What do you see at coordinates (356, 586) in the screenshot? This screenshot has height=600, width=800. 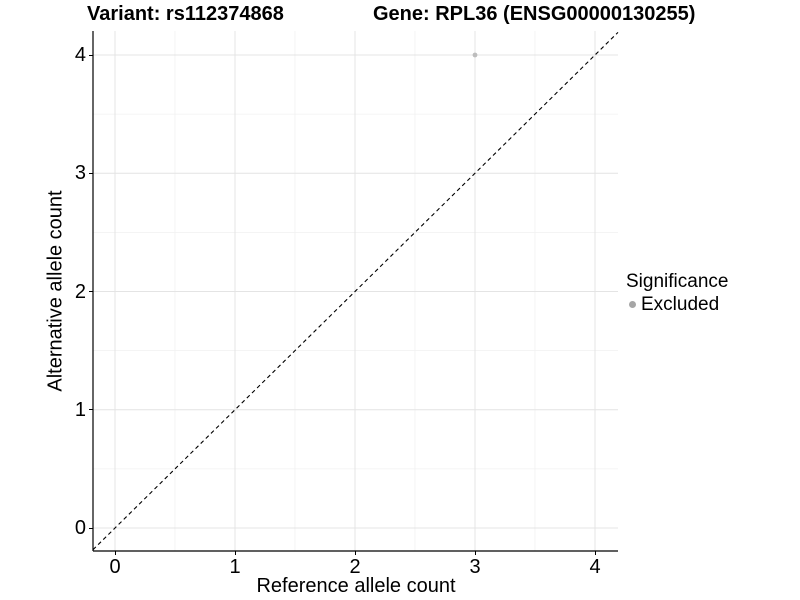 I see `x-axis-title: Reference allele count` at bounding box center [356, 586].